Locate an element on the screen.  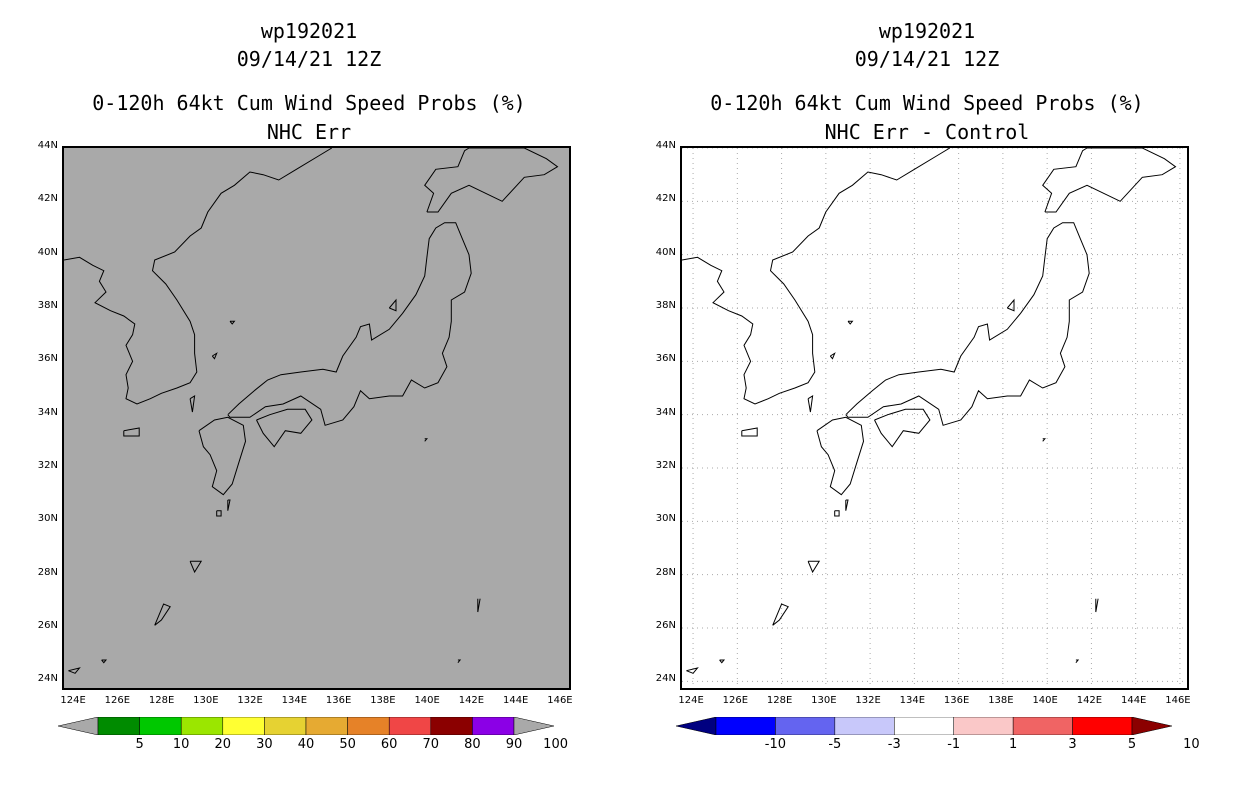
lon-tick-label: 132E is located at coordinates (868, 700).